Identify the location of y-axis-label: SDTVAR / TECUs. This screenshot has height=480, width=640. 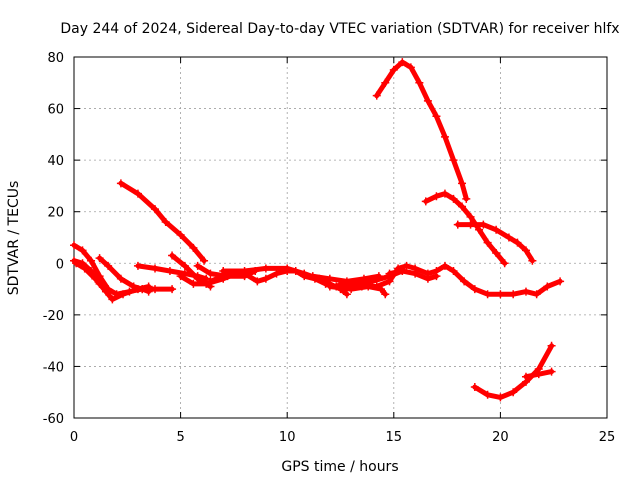
(14, 238).